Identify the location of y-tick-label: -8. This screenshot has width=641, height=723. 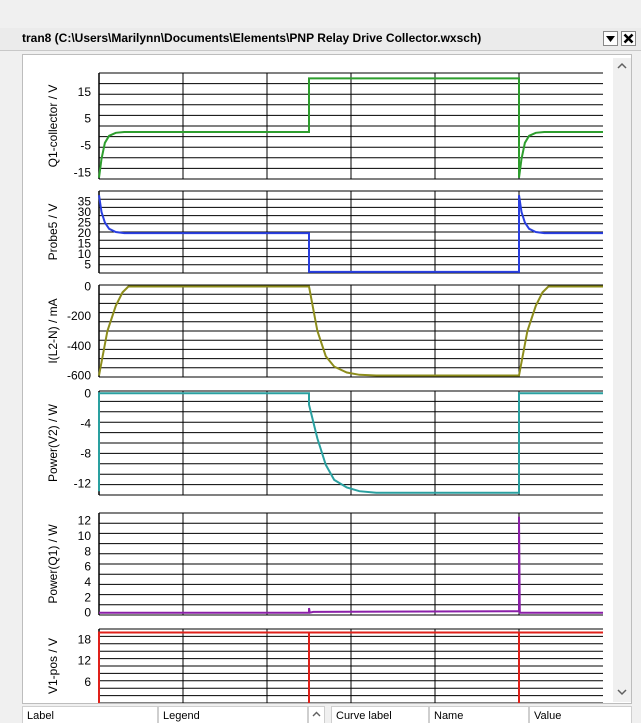
(85, 454).